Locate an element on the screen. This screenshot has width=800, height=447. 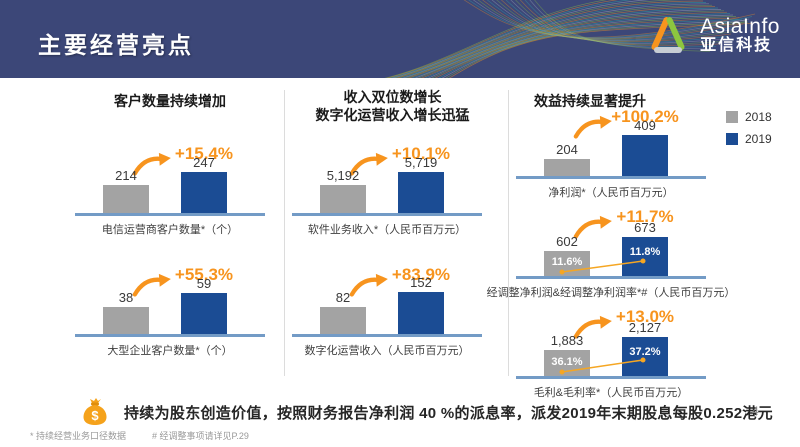
legend-item-2018: 2018 is located at coordinates (749, 117).